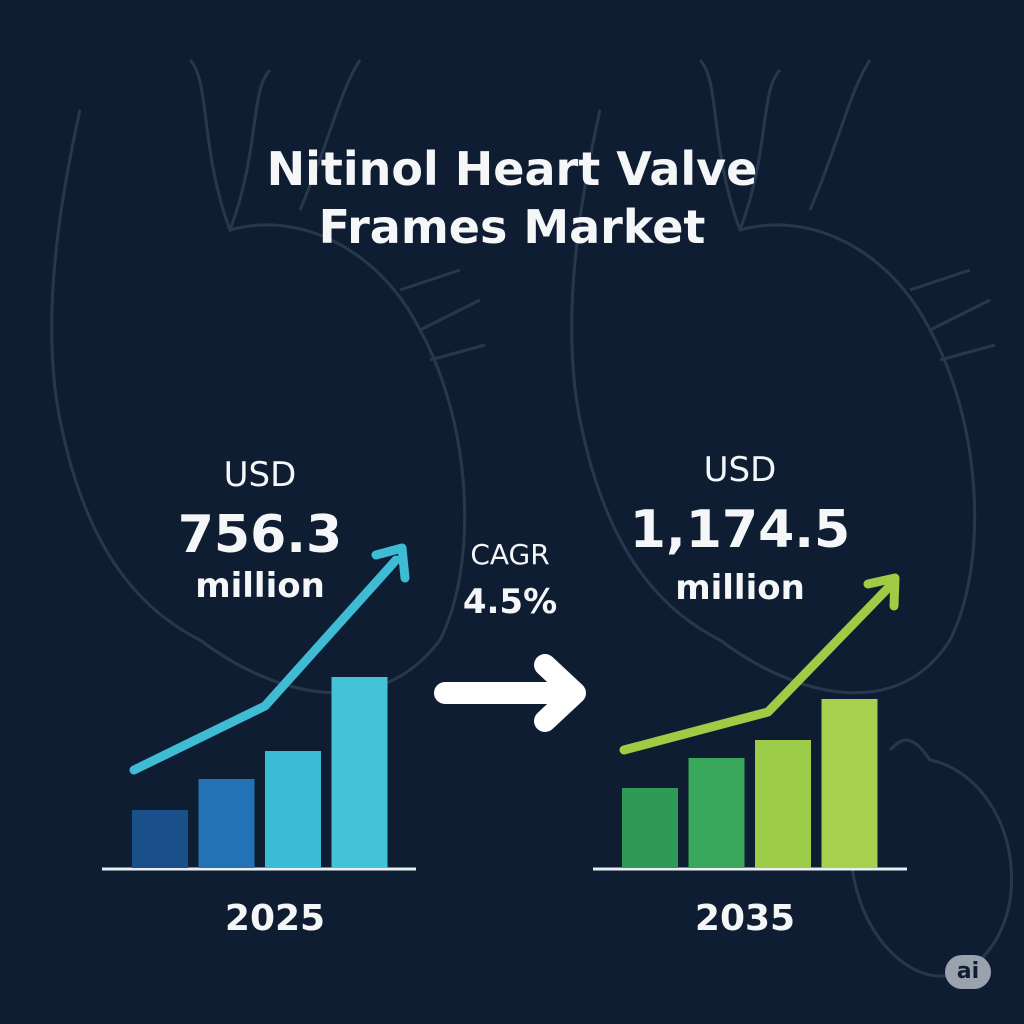 The image size is (1024, 1024). What do you see at coordinates (265, 665) in the screenshot?
I see `left-trend-arrow` at bounding box center [265, 665].